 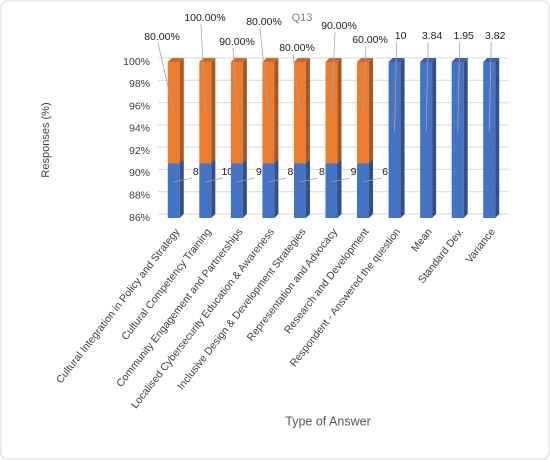 What do you see at coordinates (139, 129) in the screenshot?
I see `y-tick-label: 94%` at bounding box center [139, 129].